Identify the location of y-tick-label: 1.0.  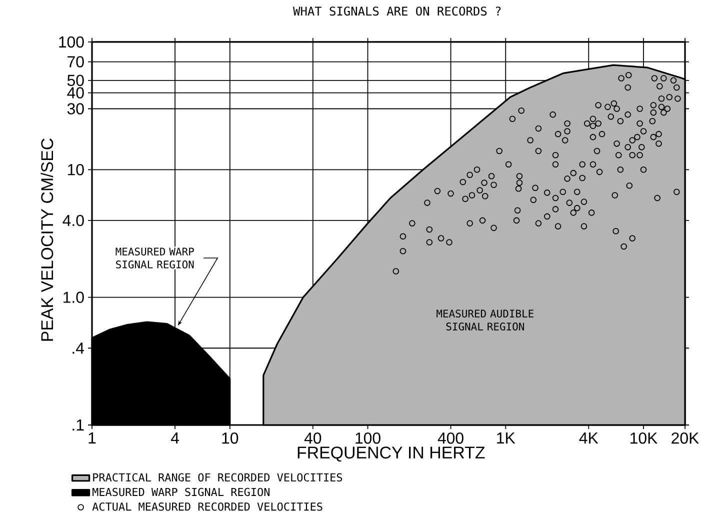
(74, 297).